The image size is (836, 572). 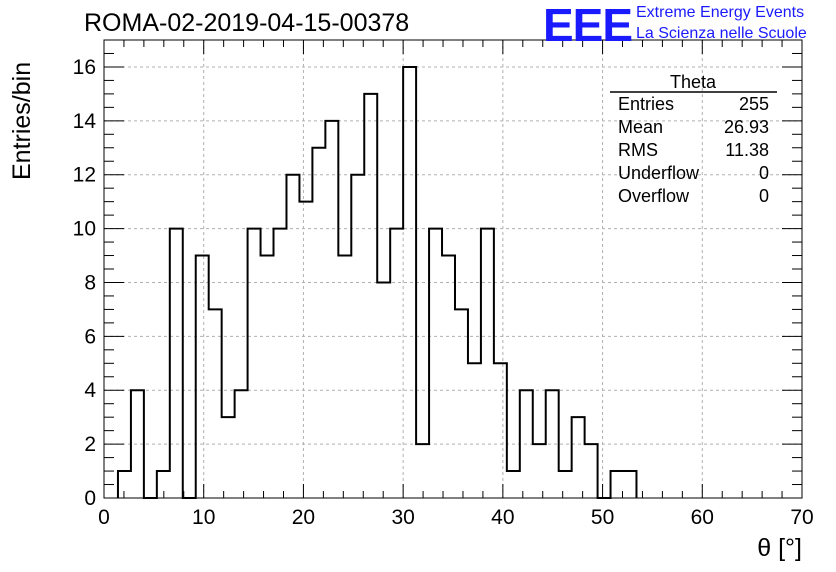 What do you see at coordinates (779, 548) in the screenshot?
I see `x-axis-label: θ [°]` at bounding box center [779, 548].